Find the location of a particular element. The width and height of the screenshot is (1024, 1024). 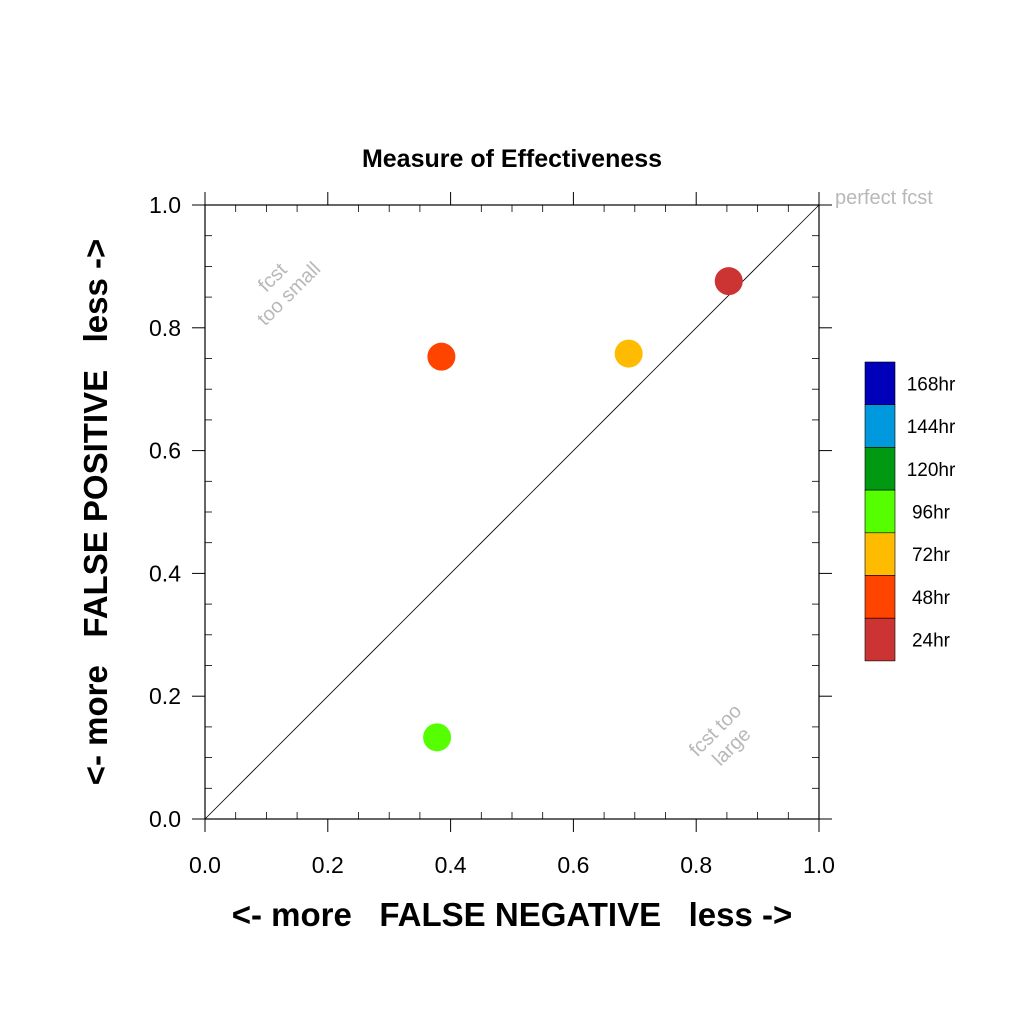

legend-label-144hr: 144hr is located at coordinates (931, 427).